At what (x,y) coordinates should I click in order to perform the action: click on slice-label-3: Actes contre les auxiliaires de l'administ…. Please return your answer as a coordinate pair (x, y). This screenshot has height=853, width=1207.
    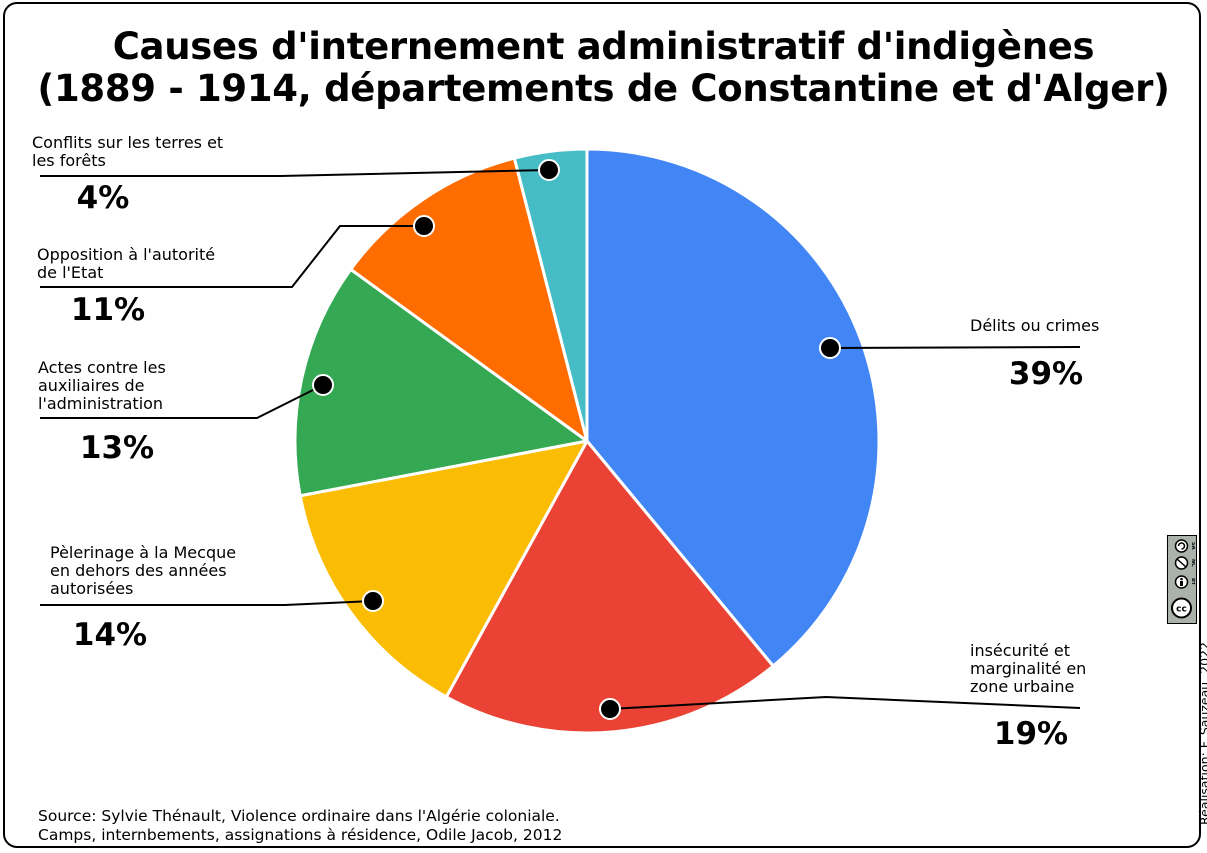
    Looking at the image, I should click on (102, 385).